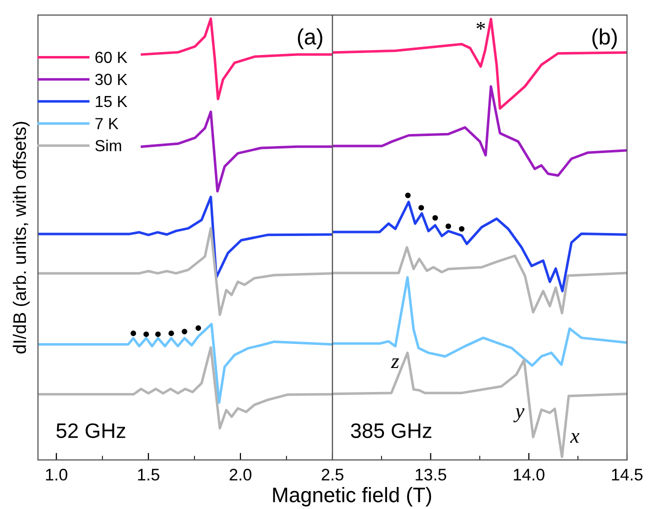 Image resolution: width=648 pixels, height=509 pixels. I want to click on annotation: x, so click(575, 438).